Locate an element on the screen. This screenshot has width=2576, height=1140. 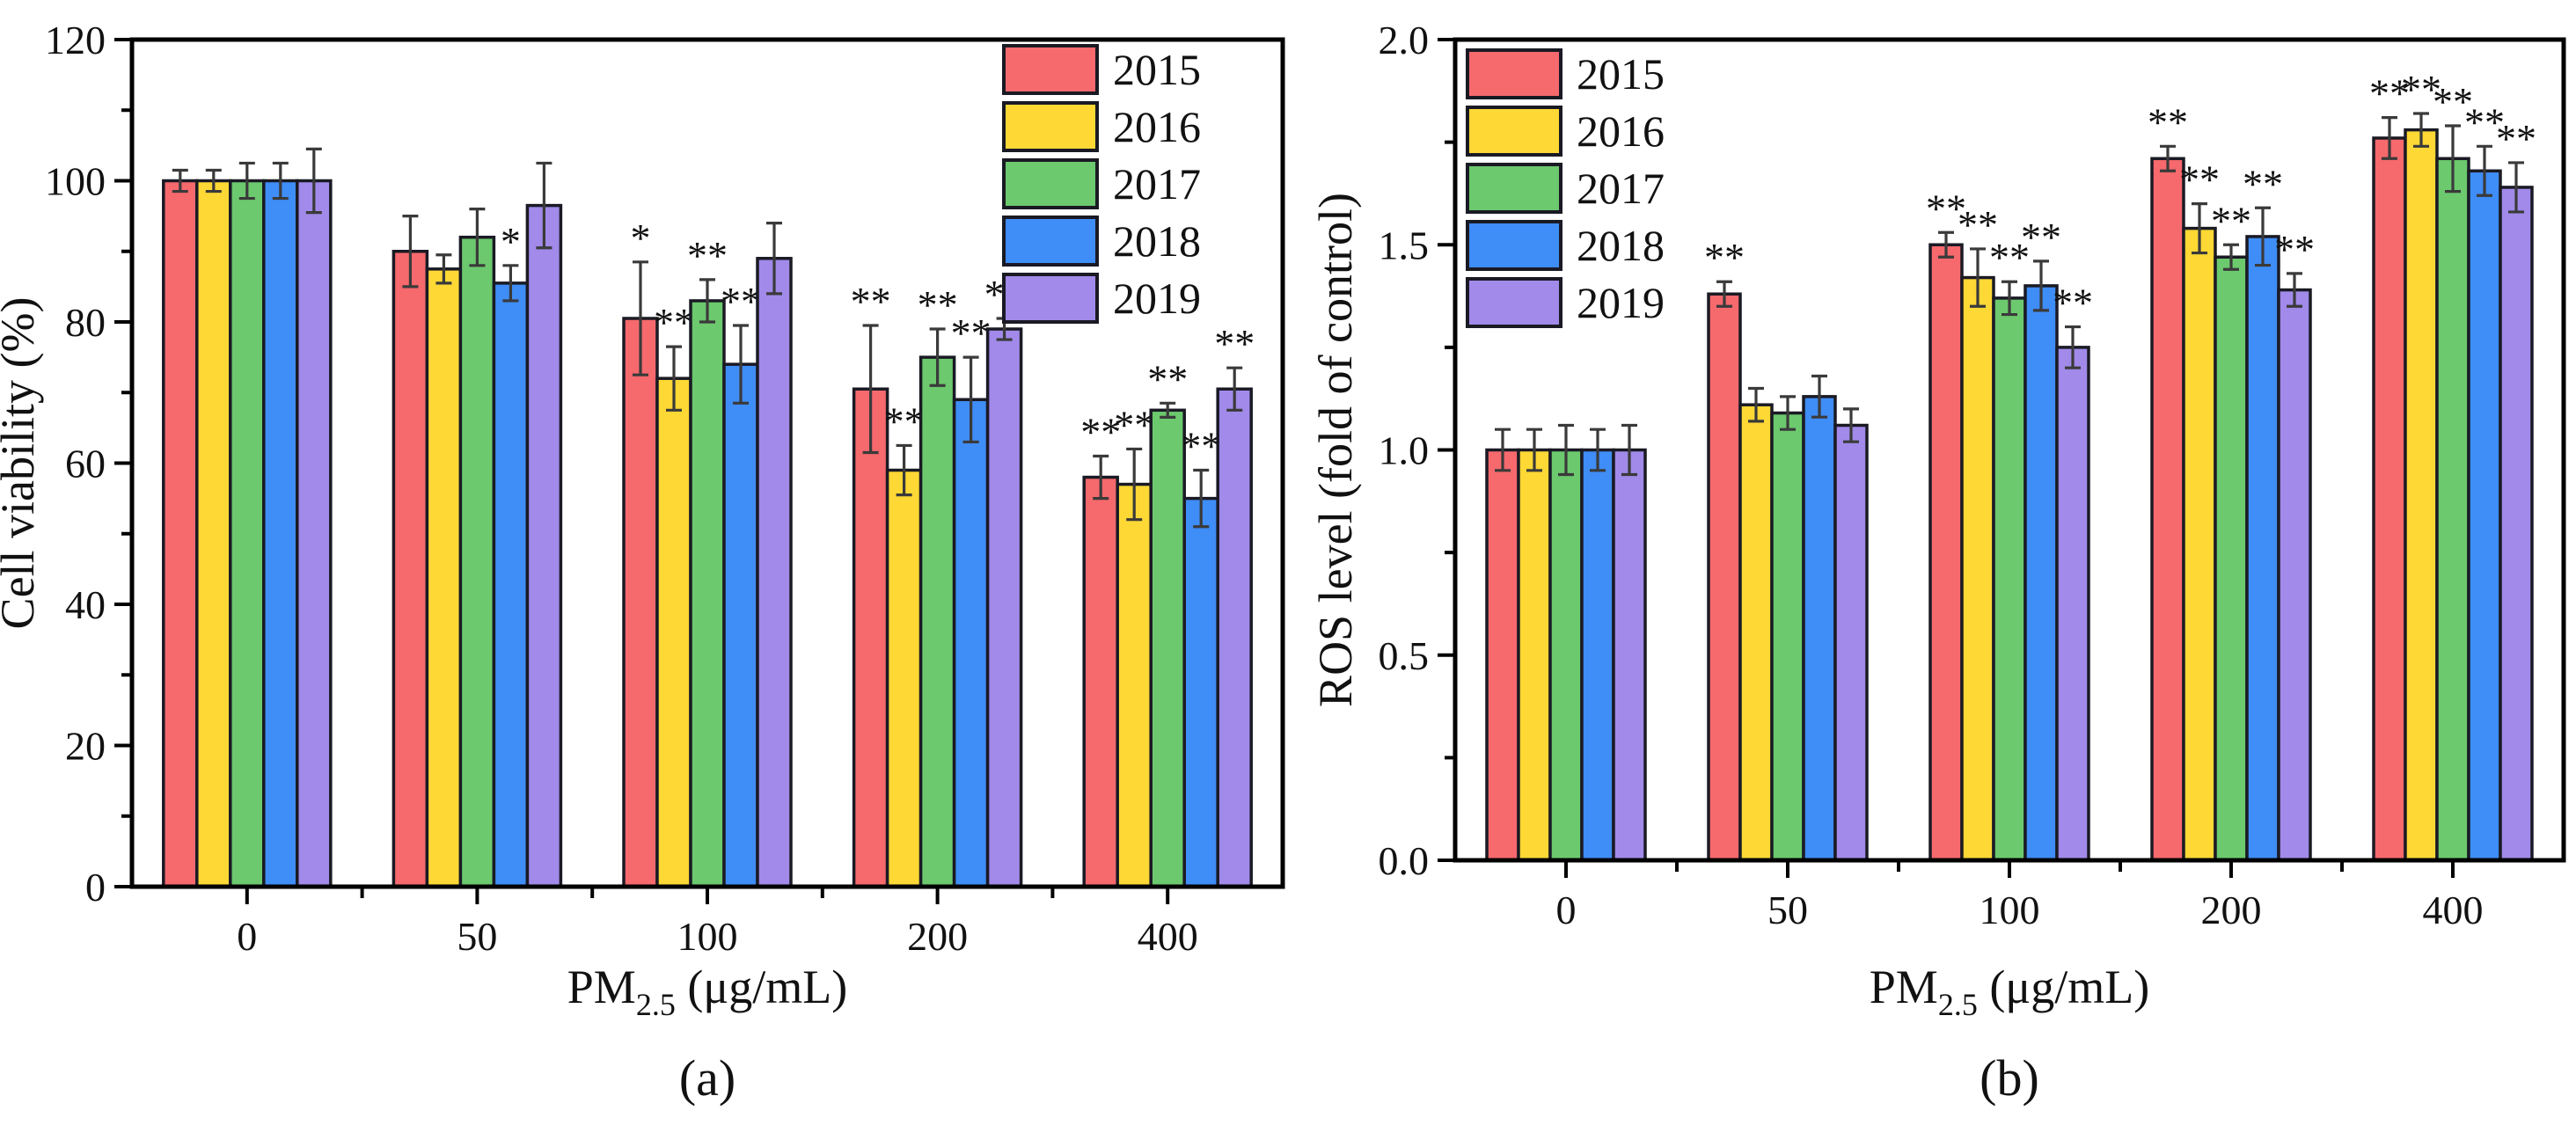
error-bar-2016-x50 is located at coordinates (443, 269).